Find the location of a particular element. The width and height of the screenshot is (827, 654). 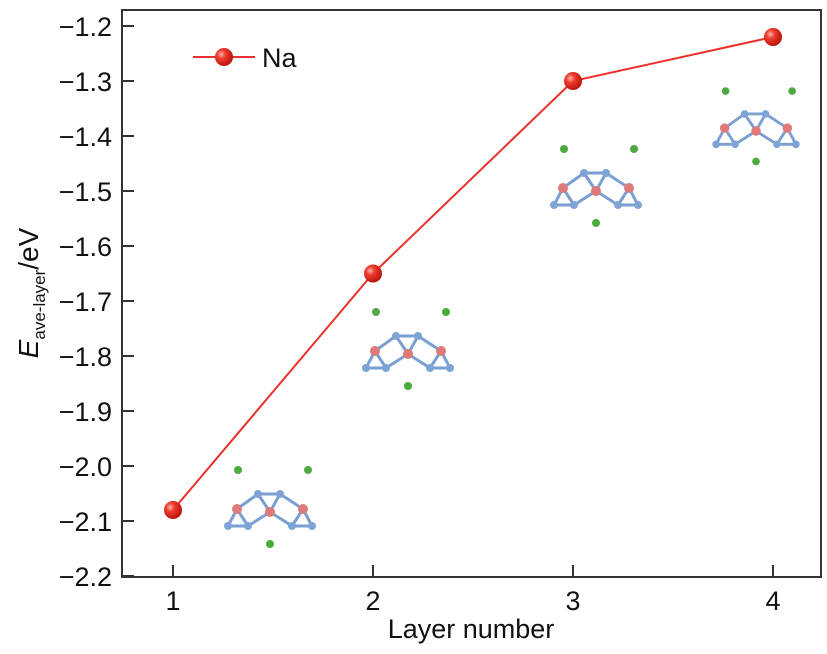

legend-label: Na is located at coordinates (279, 58).